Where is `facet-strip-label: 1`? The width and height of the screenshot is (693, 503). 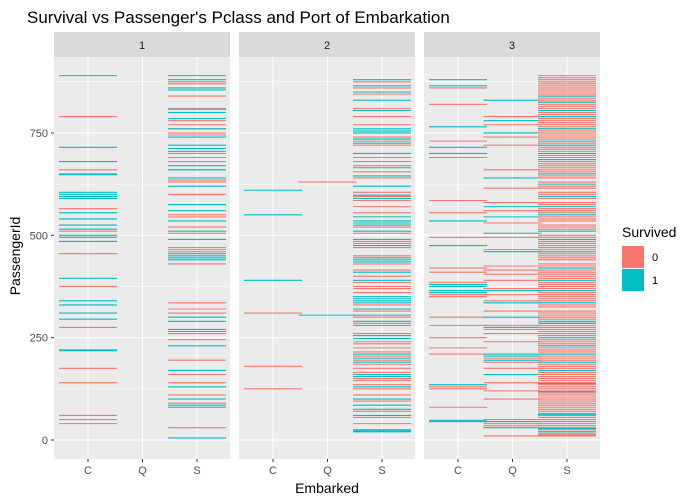
facet-strip-label: 1 is located at coordinates (142, 46).